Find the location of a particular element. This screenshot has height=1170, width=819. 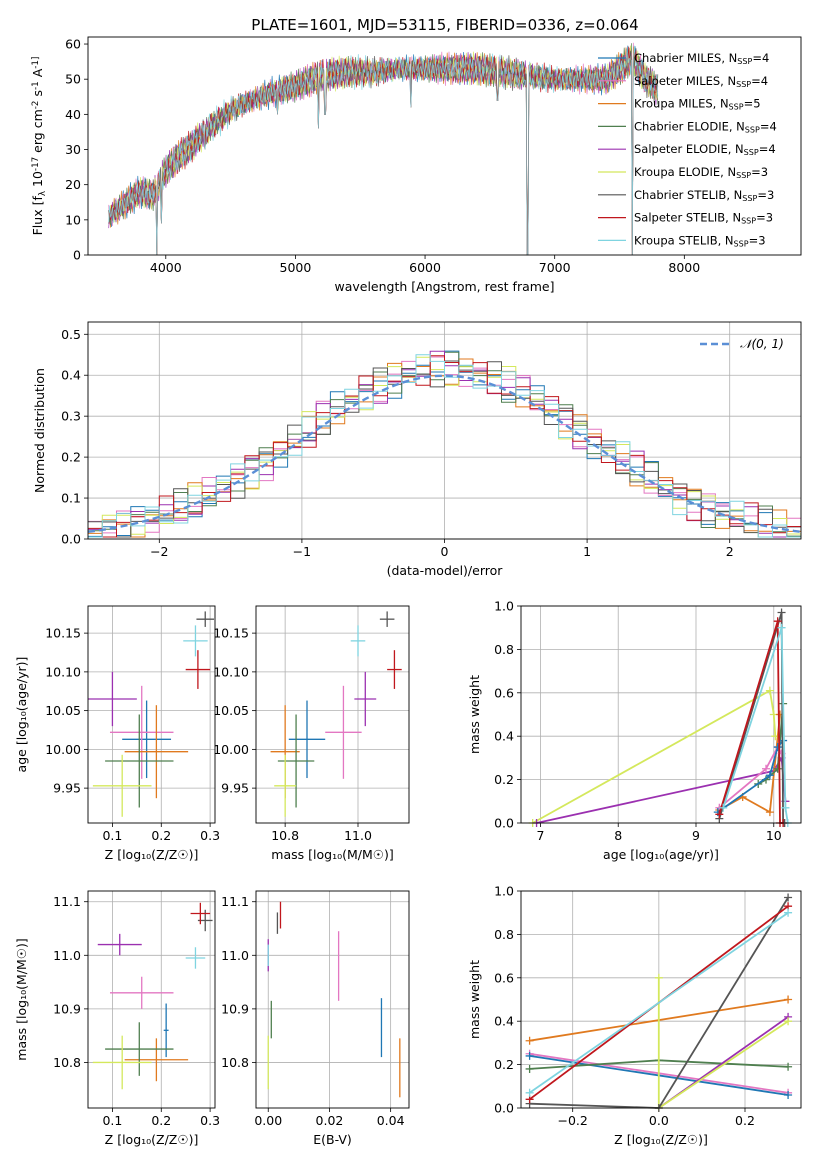

x-tick-label: 10.8 is located at coordinates (285, 835).